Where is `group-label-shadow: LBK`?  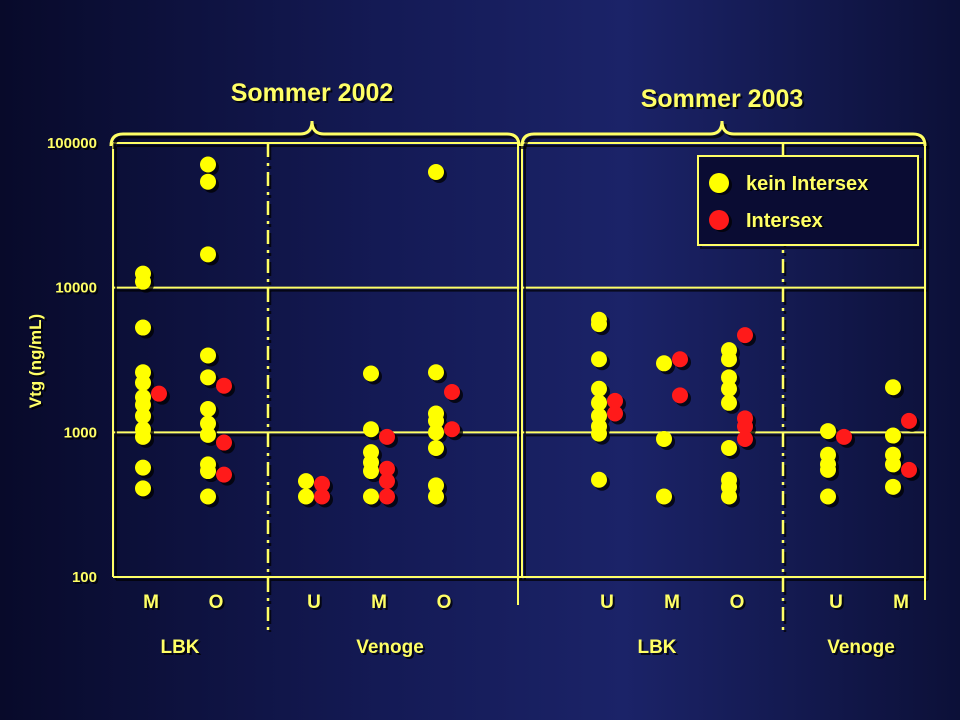 group-label-shadow: LBK is located at coordinates (181, 649).